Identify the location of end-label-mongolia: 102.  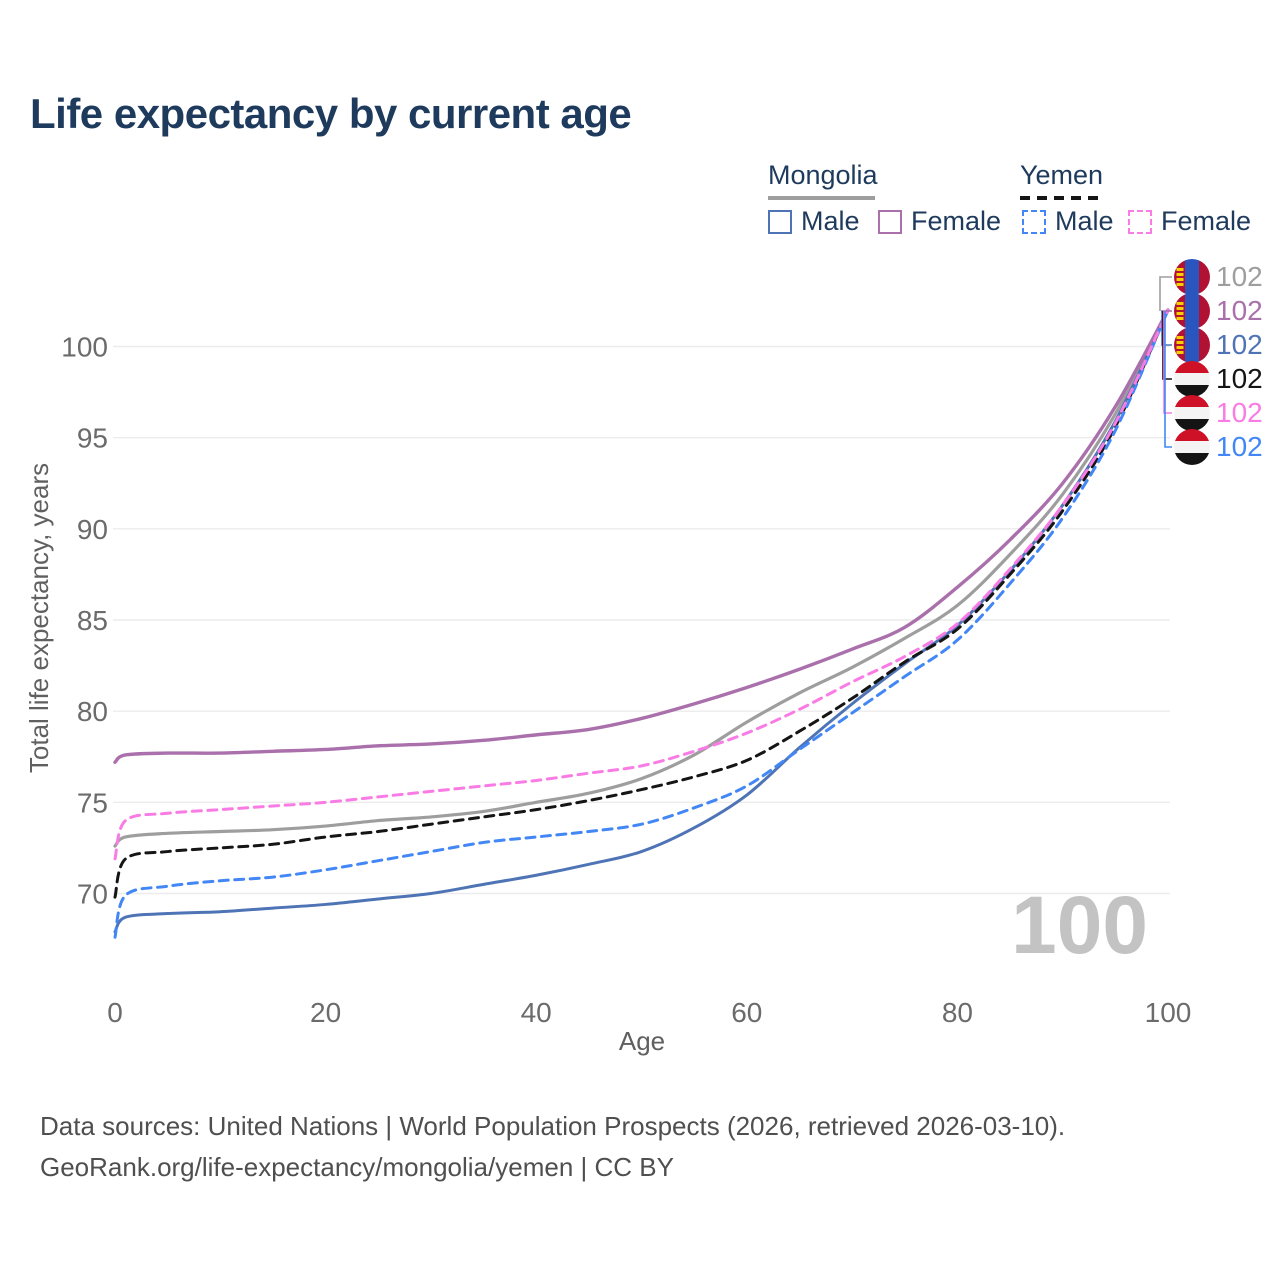
(1218, 277).